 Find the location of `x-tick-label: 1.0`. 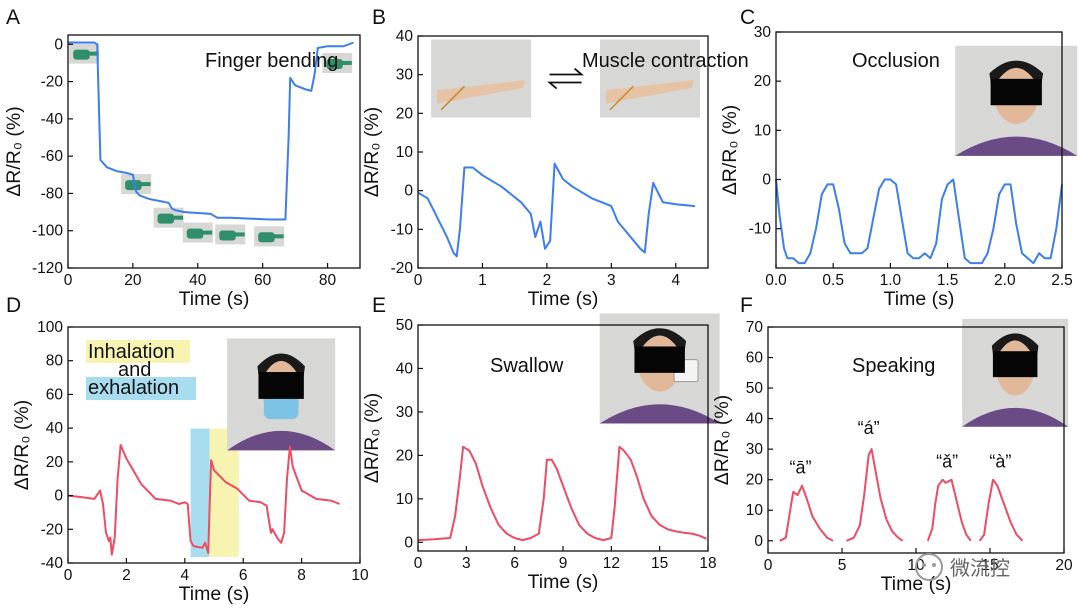

x-tick-label: 1.0 is located at coordinates (891, 280).